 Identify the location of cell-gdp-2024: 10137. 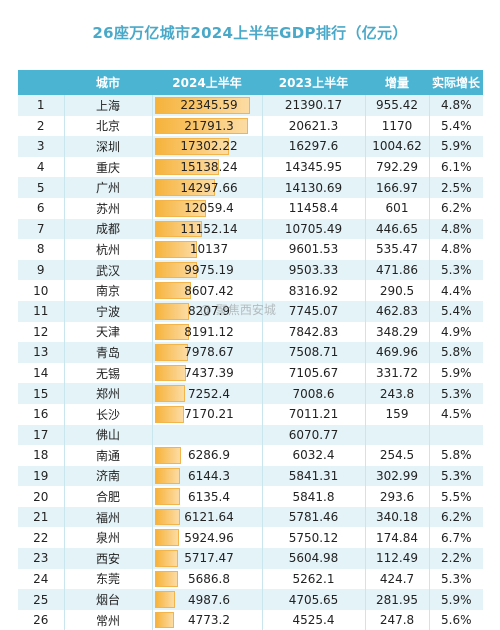
(207, 249).